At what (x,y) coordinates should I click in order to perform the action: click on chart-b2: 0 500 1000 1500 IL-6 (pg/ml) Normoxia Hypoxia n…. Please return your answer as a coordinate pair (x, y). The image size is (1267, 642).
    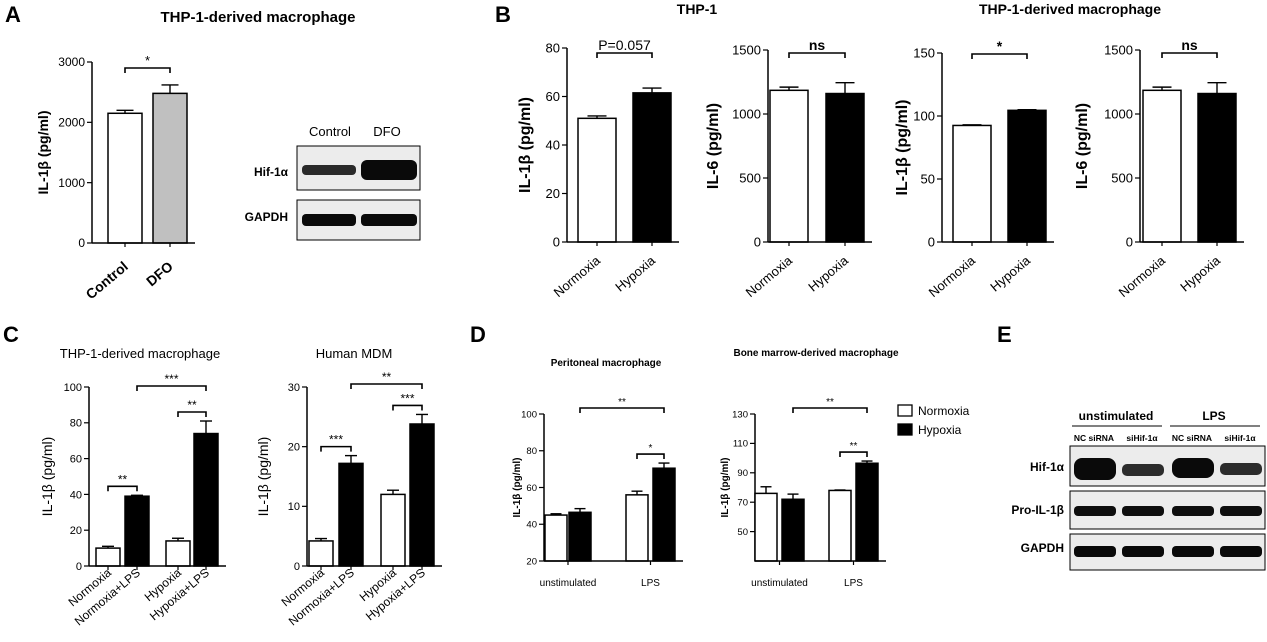
    Looking at the image, I should click on (788, 168).